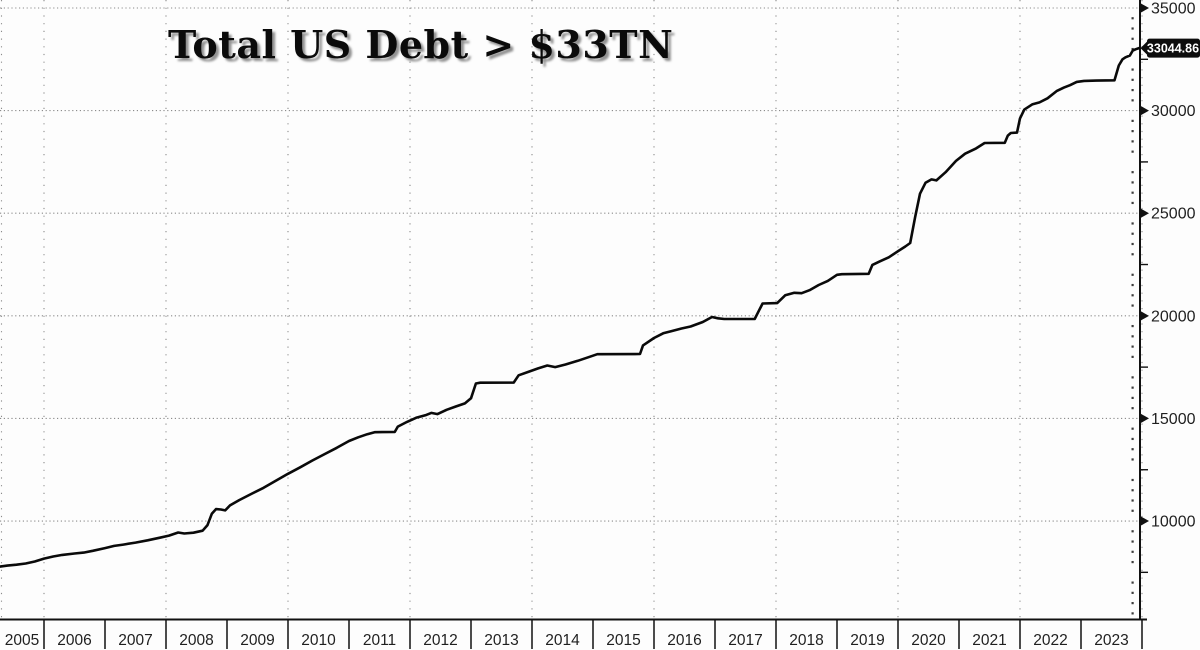 The width and height of the screenshot is (1200, 650). I want to click on y-axis-label: 30000, so click(1173, 111).